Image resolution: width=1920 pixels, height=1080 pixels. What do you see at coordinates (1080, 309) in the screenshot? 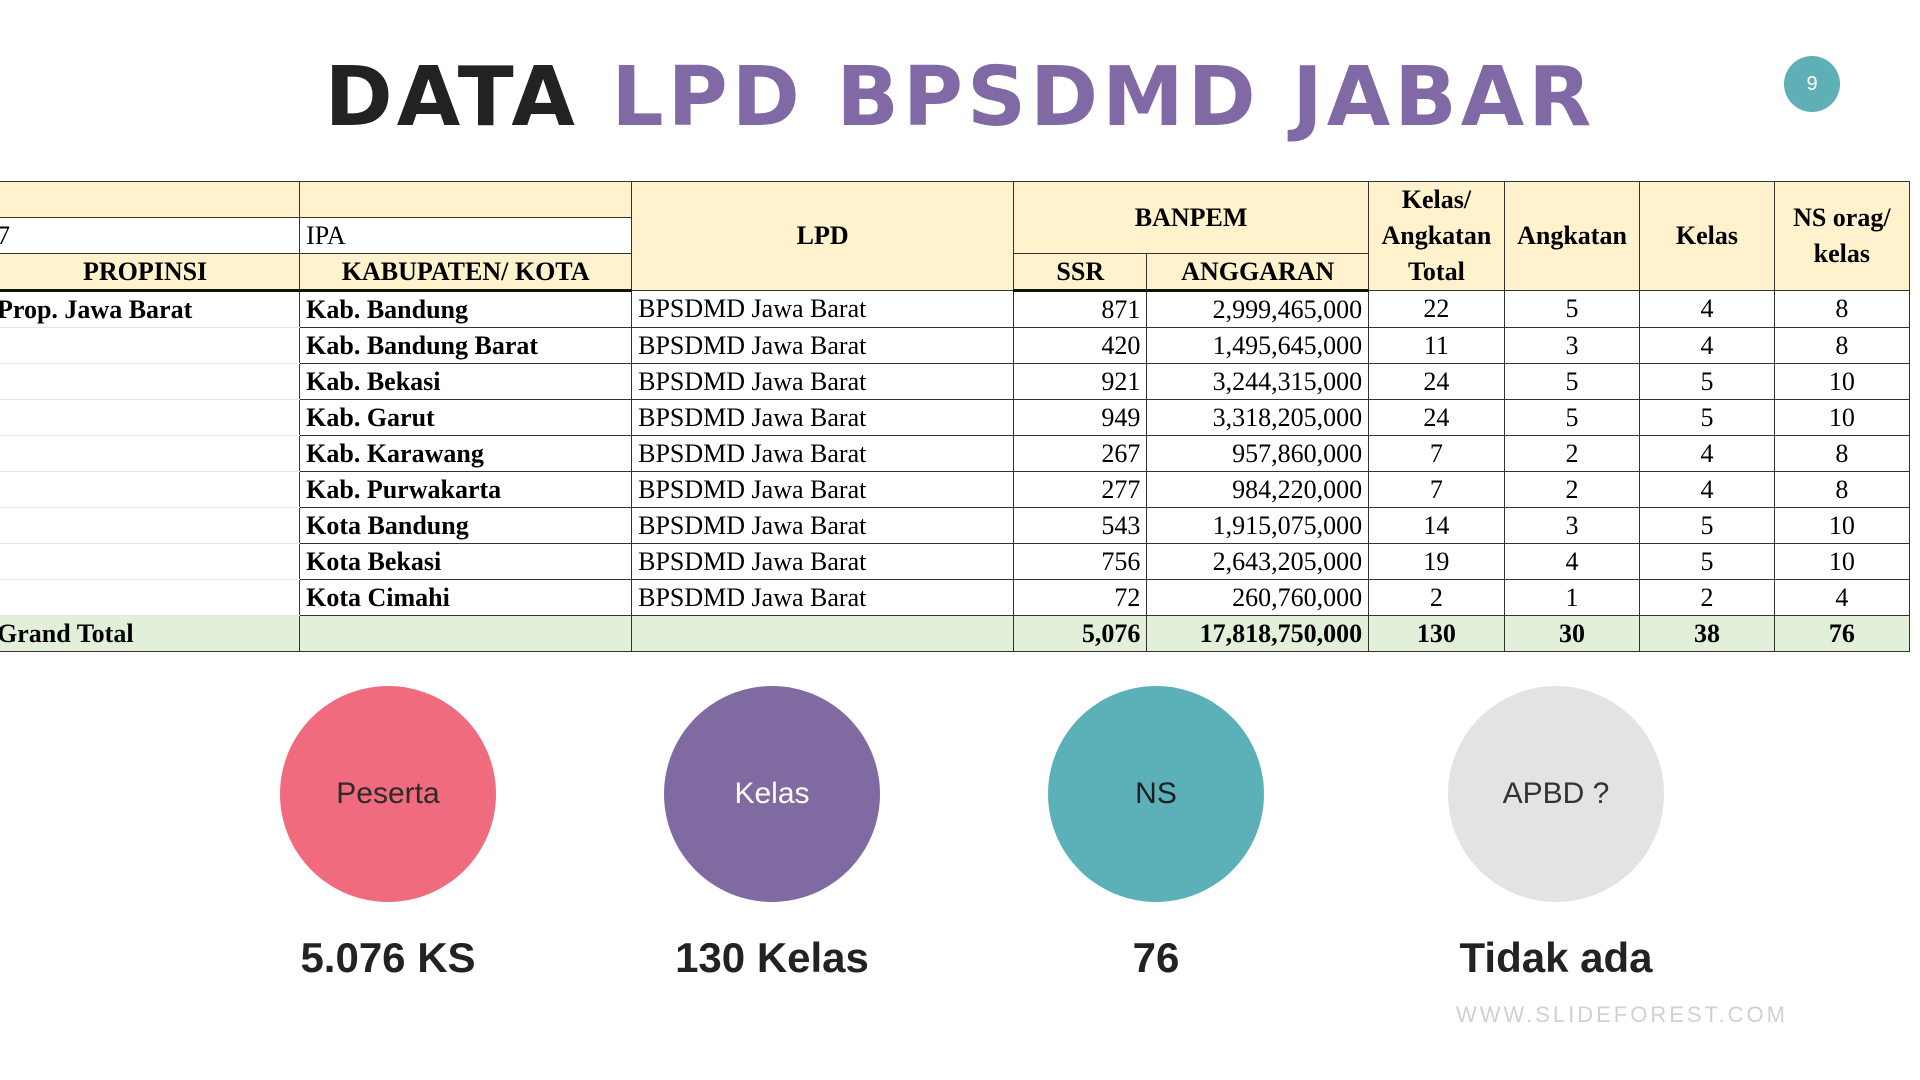
I see `cell-ssr: 871` at bounding box center [1080, 309].